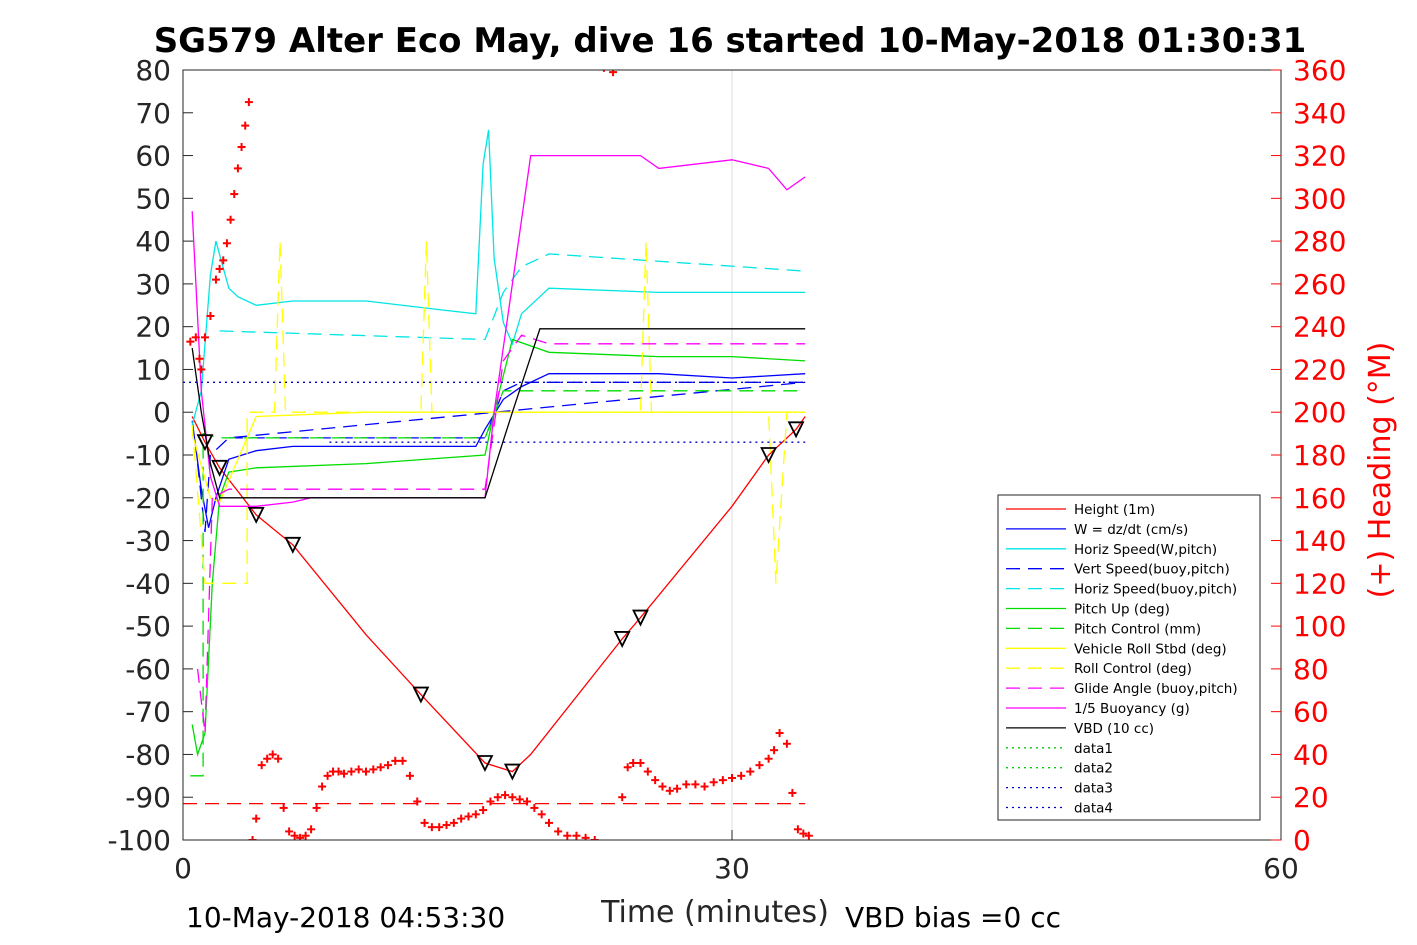  I want to click on x-axis: 0 30 60, so click(736, 857).